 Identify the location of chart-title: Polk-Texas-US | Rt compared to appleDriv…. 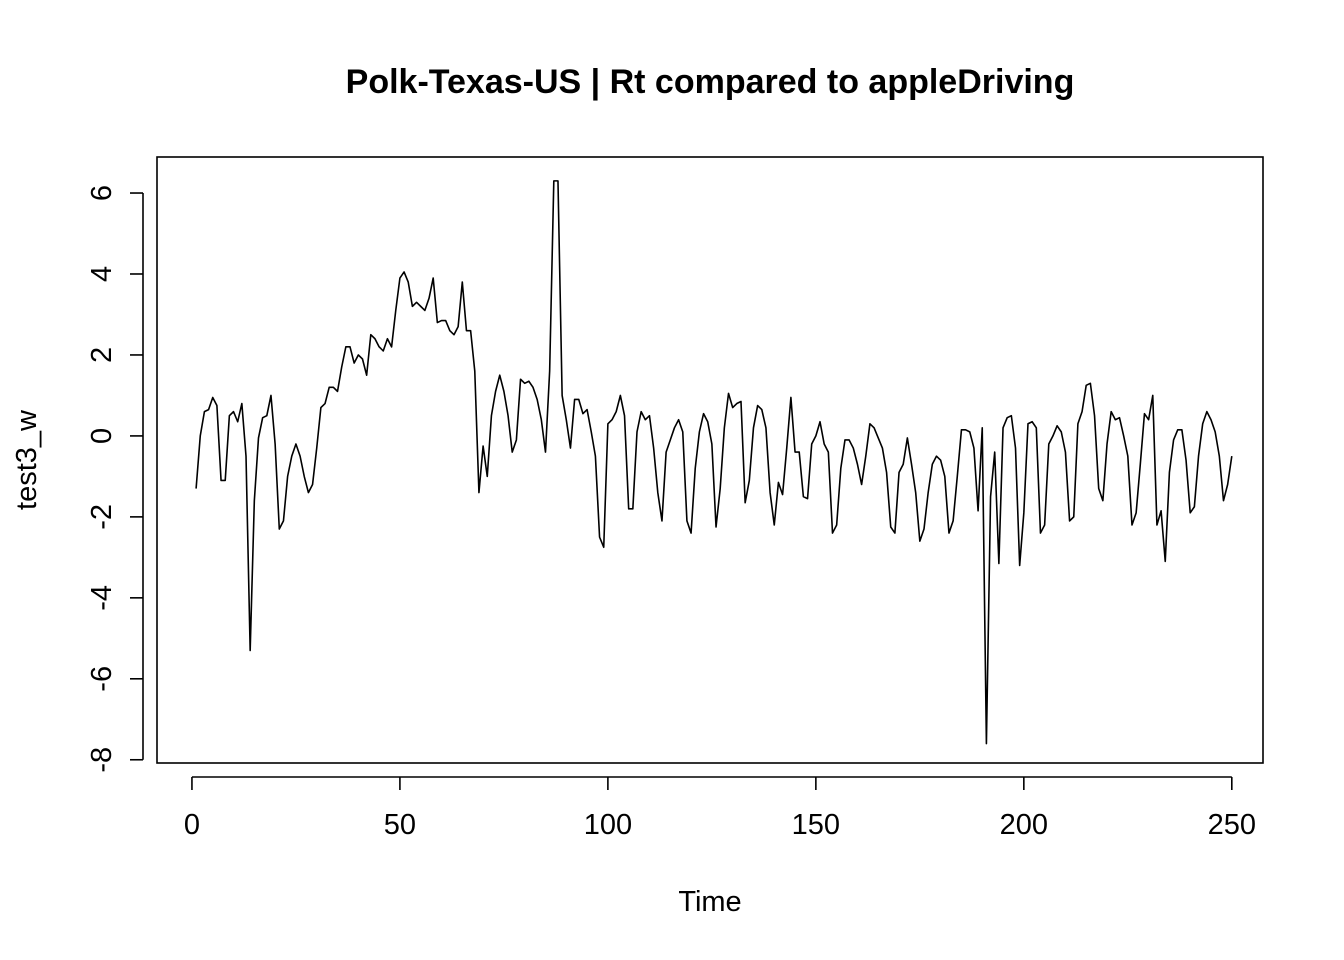
(710, 82).